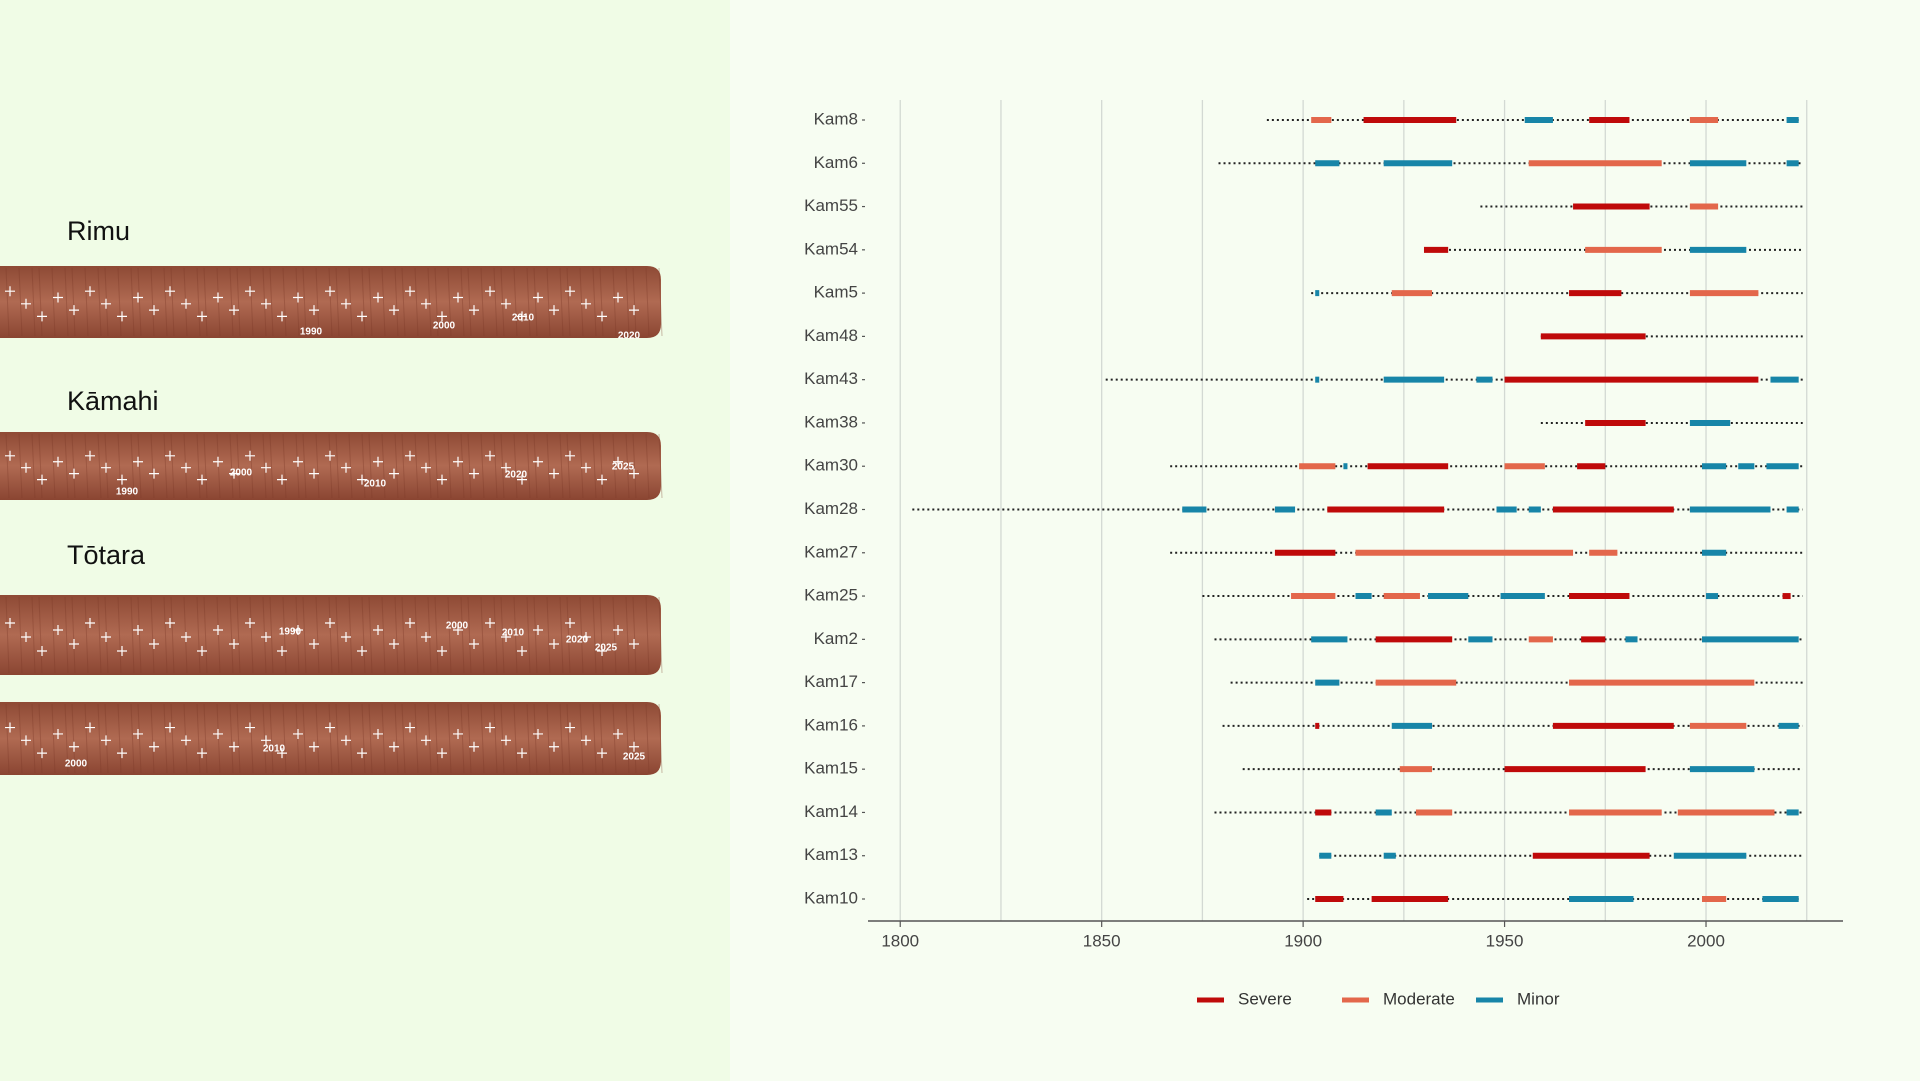 The image size is (1920, 1081). Describe the element at coordinates (330, 635) in the screenshot. I see `core-image` at that location.